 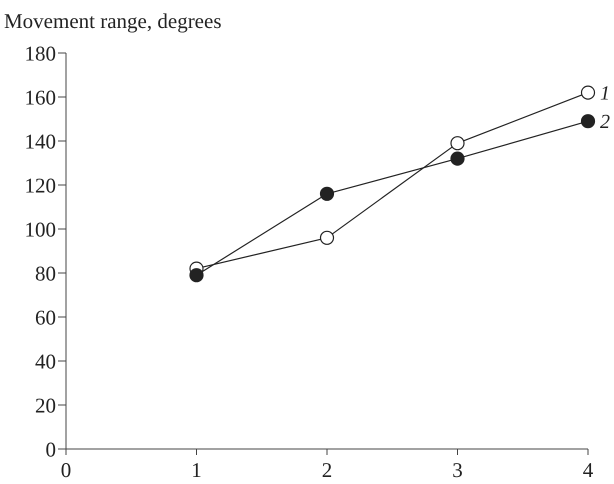 I want to click on y-tick-label: 120, so click(x=40, y=185).